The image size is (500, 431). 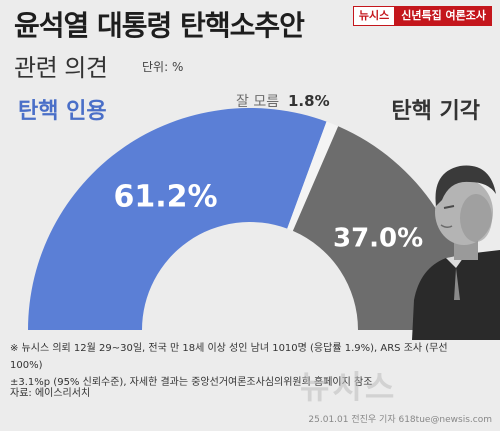 I want to click on value-label-0: 61.2%, so click(x=166, y=197).